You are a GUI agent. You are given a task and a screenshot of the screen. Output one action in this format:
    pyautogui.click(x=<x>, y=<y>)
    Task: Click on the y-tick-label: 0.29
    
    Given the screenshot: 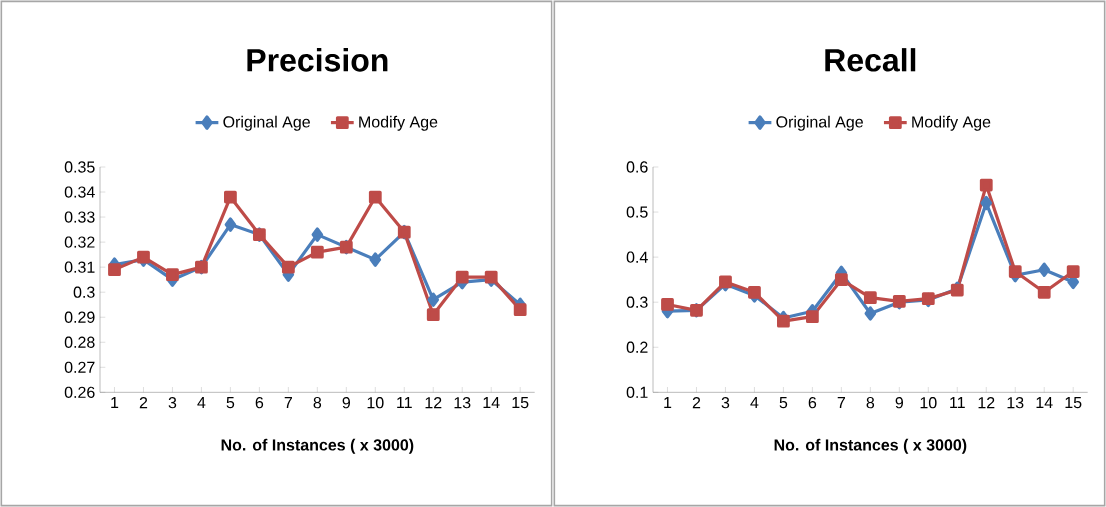 What is the action you would take?
    pyautogui.click(x=79, y=317)
    